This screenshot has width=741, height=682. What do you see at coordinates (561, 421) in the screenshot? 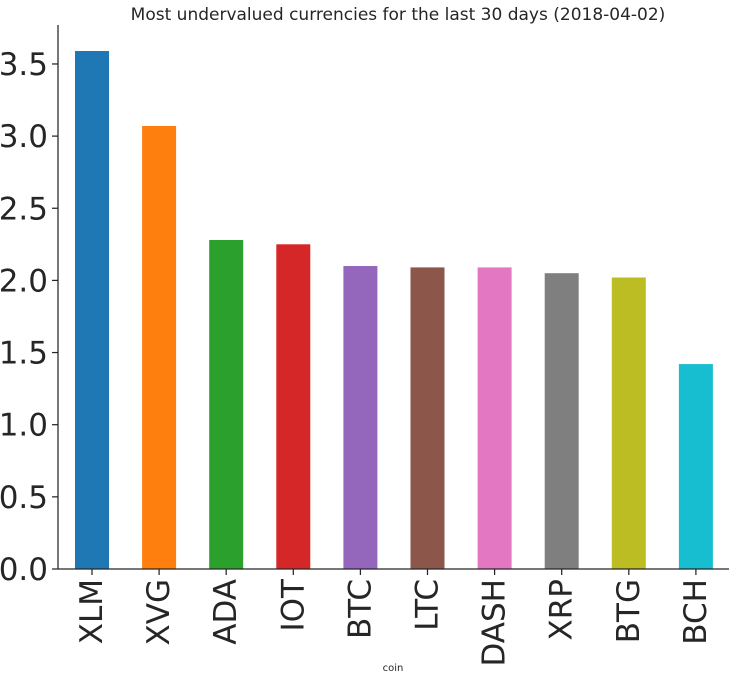
I see `bar-xrp` at bounding box center [561, 421].